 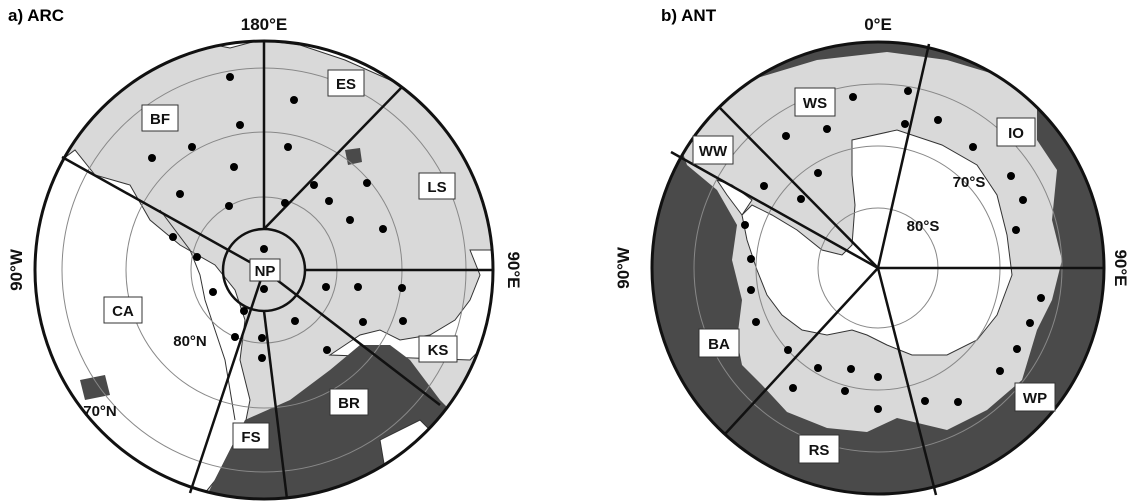 I want to click on region-br: BR, so click(x=349, y=402).